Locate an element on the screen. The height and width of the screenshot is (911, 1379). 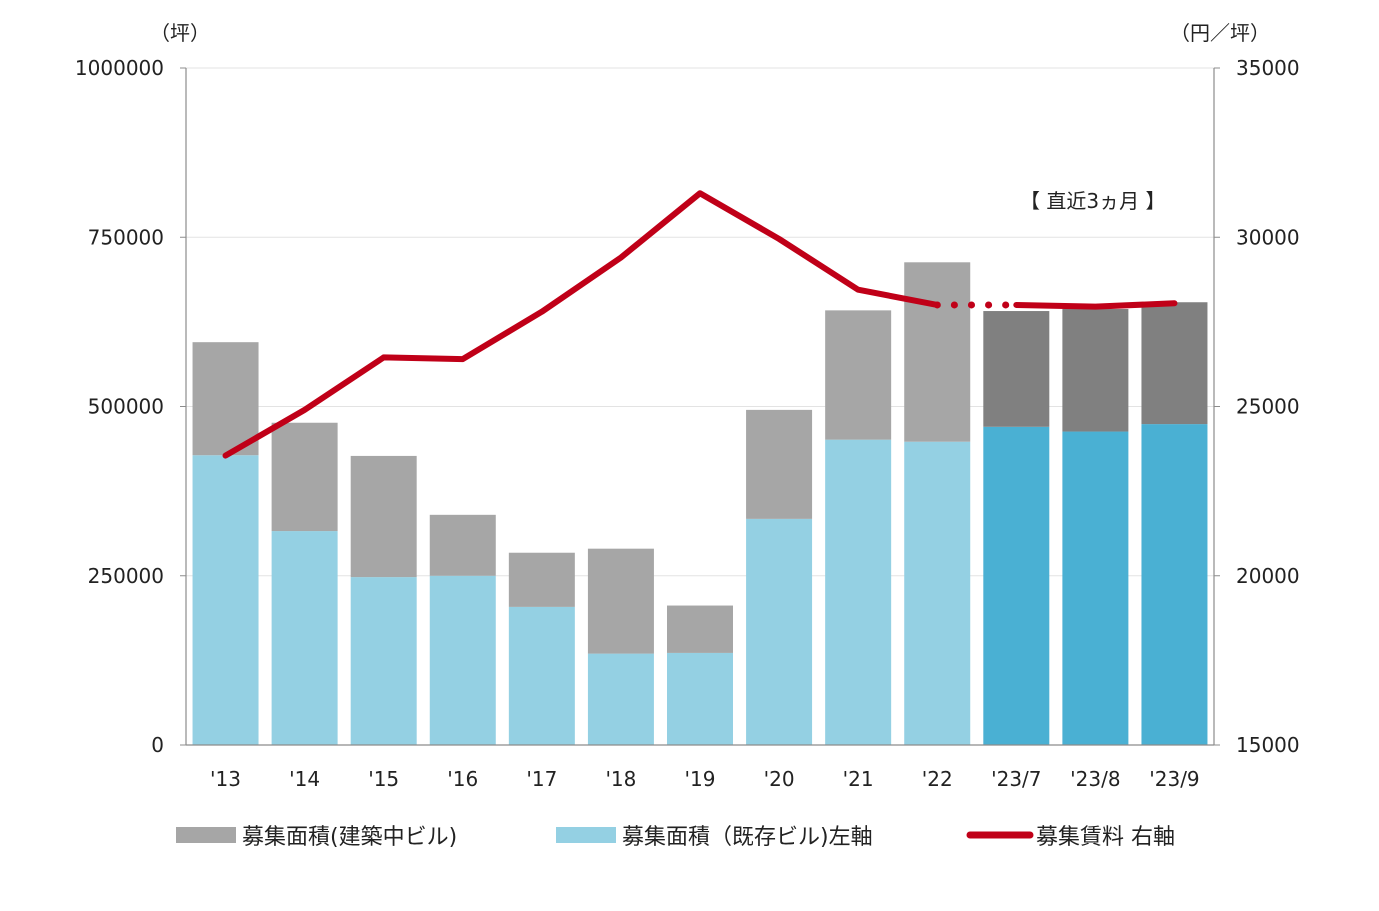
x-axis-tick-label: '14 is located at coordinates (304, 779).